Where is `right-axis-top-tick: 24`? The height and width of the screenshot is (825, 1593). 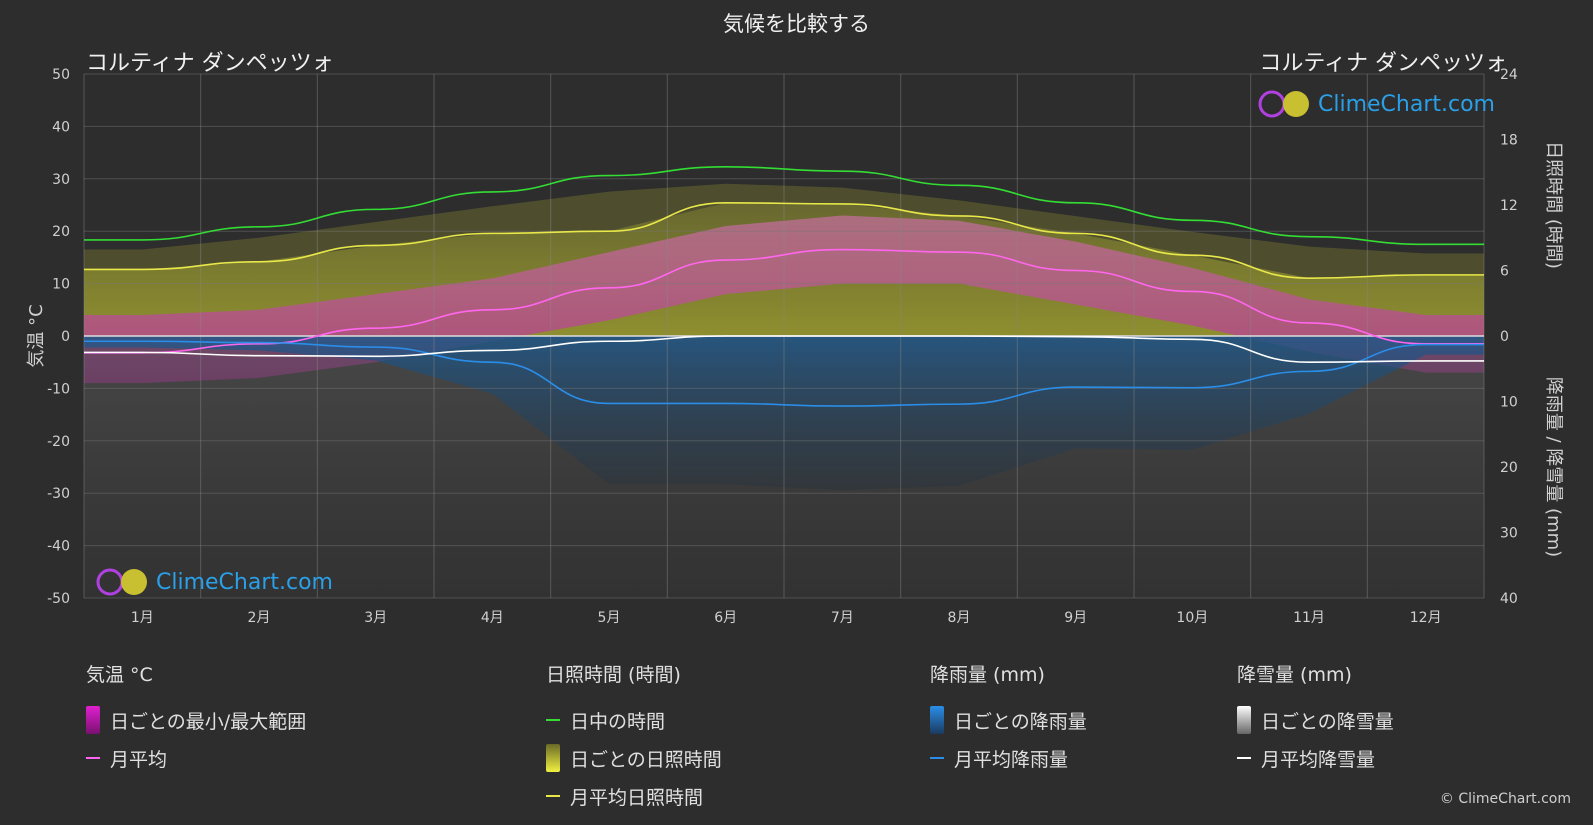
right-axis-top-tick: 24 is located at coordinates (1509, 75).